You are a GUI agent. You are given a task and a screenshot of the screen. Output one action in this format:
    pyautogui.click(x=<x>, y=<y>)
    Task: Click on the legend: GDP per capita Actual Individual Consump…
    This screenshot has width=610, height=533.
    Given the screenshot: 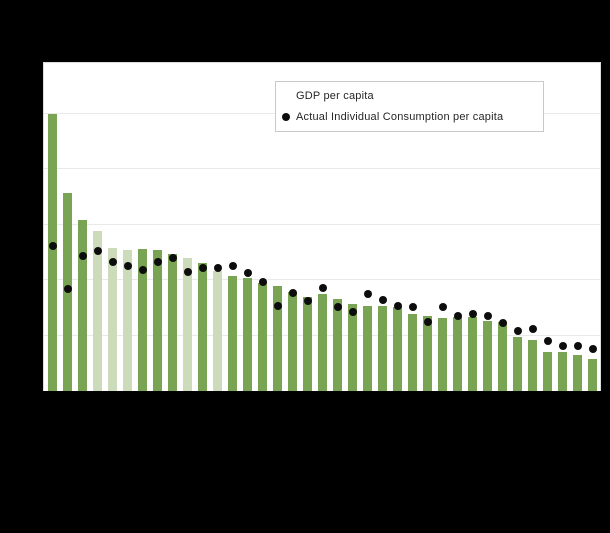 What is the action you would take?
    pyautogui.click(x=409, y=106)
    